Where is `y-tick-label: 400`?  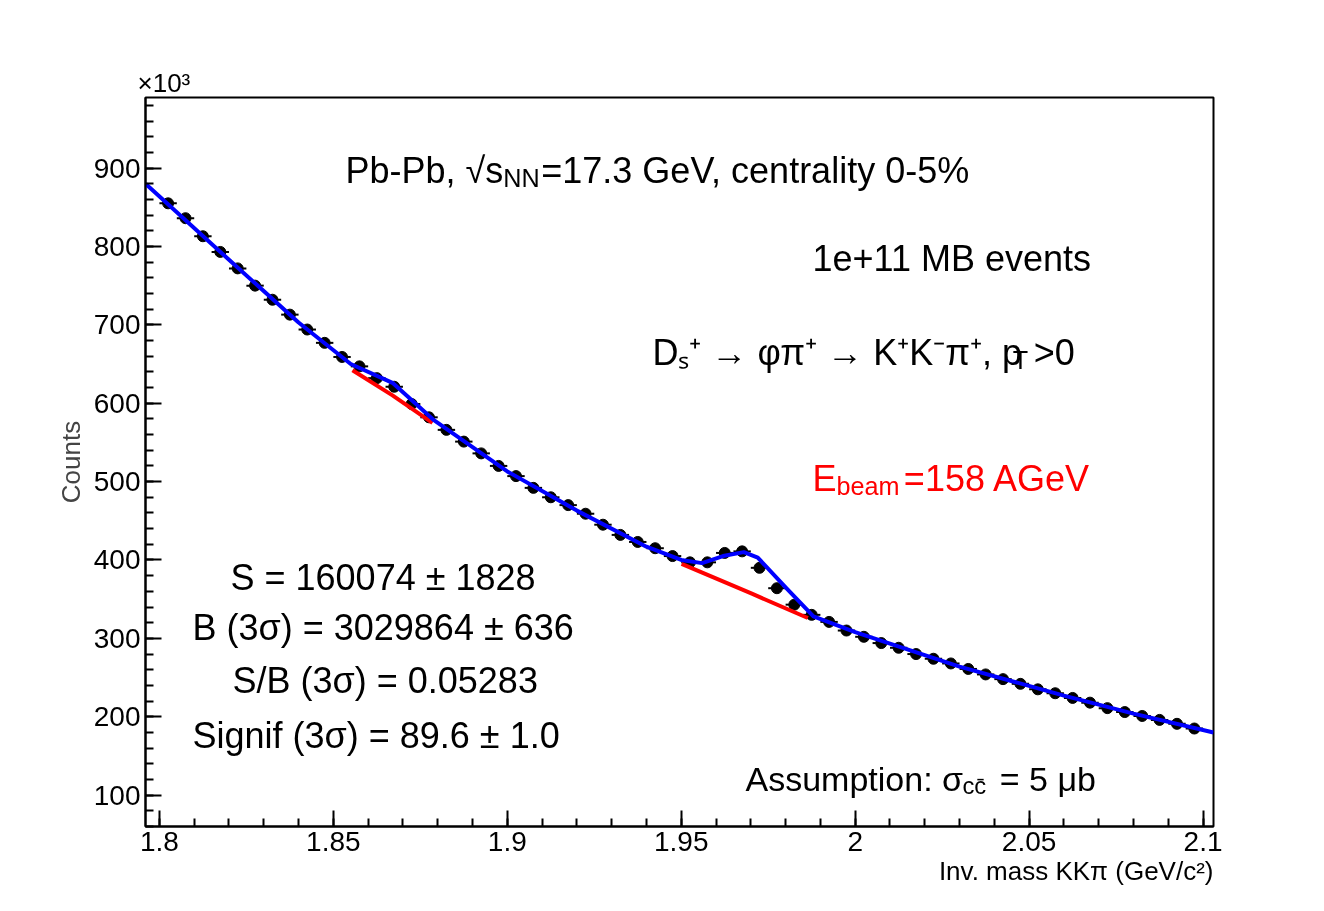
y-tick-label: 400 is located at coordinates (117, 560).